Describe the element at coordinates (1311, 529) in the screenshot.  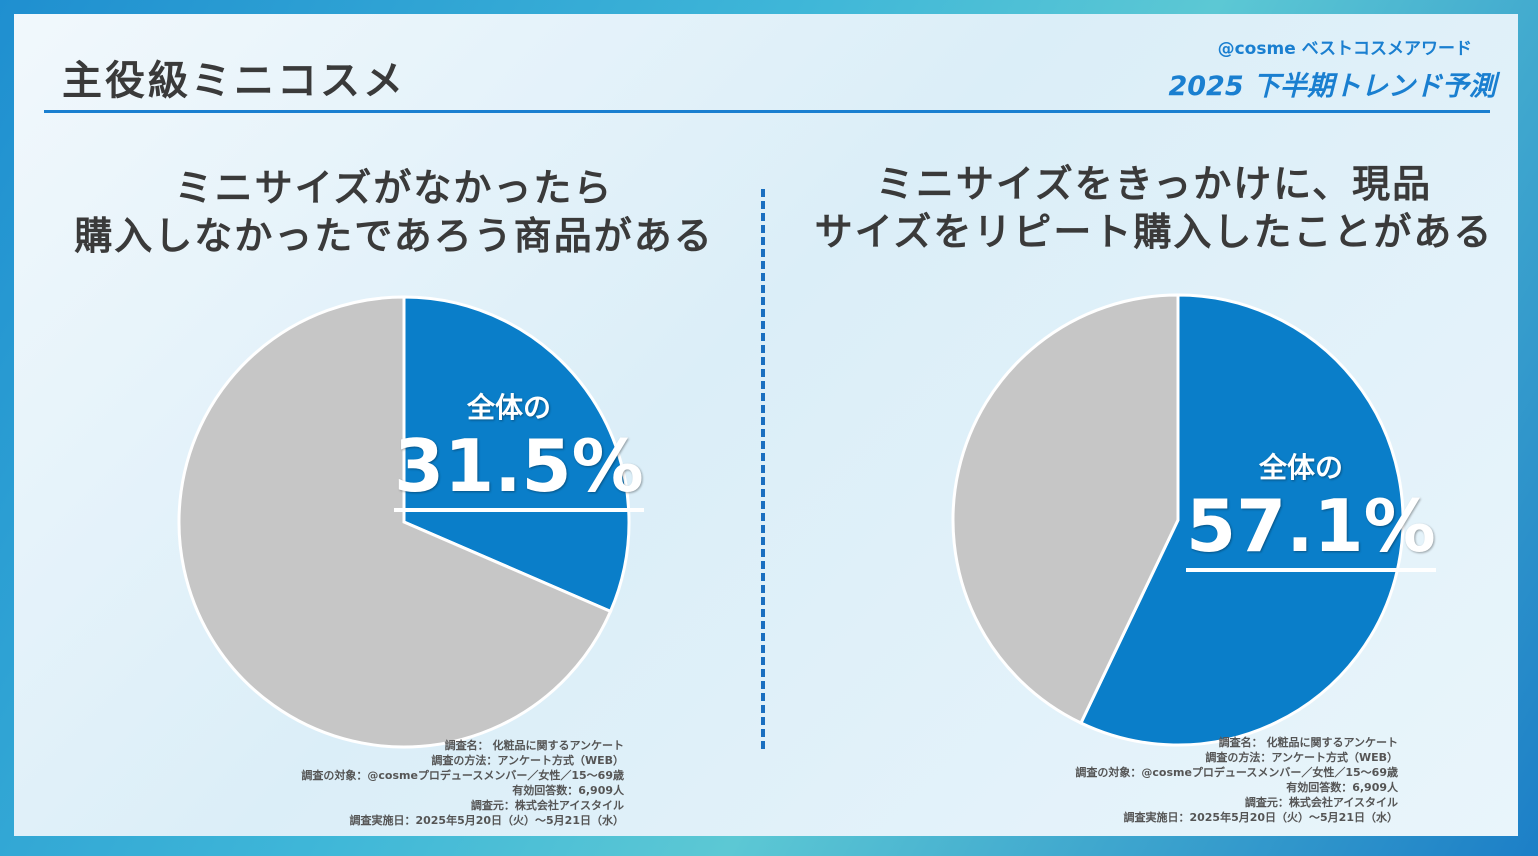
I see `pie-2-callout-value: 57.1%` at that location.